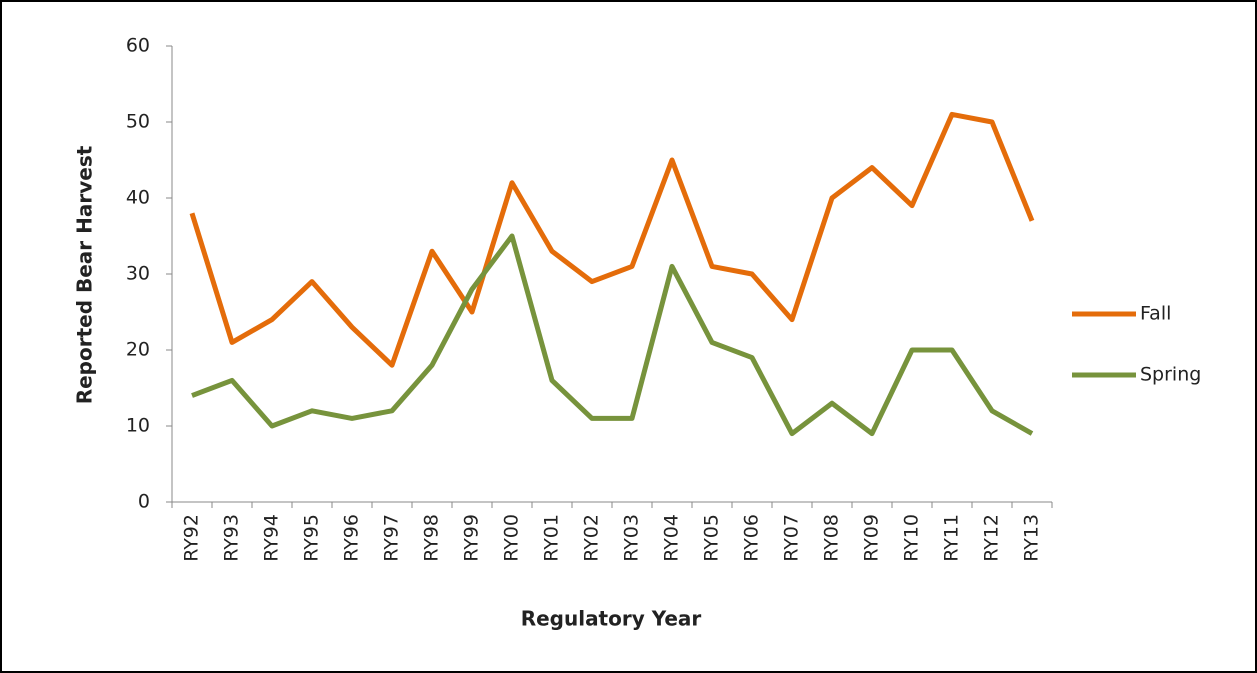 The height and width of the screenshot is (673, 1257). Describe the element at coordinates (138, 274) in the screenshot. I see `y-tick-label: 30` at that location.